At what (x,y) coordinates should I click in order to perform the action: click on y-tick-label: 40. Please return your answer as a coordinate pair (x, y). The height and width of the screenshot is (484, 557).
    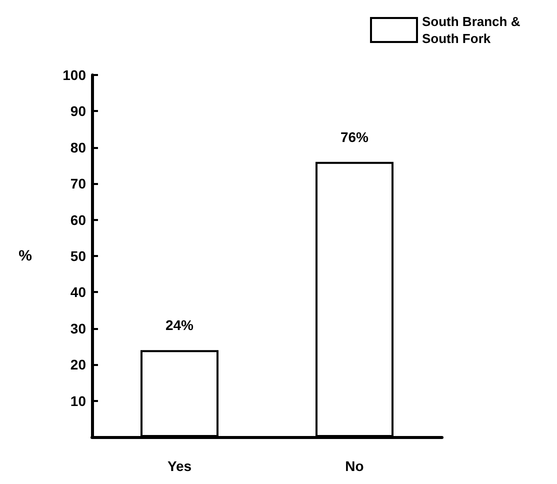
    Looking at the image, I should click on (78, 292).